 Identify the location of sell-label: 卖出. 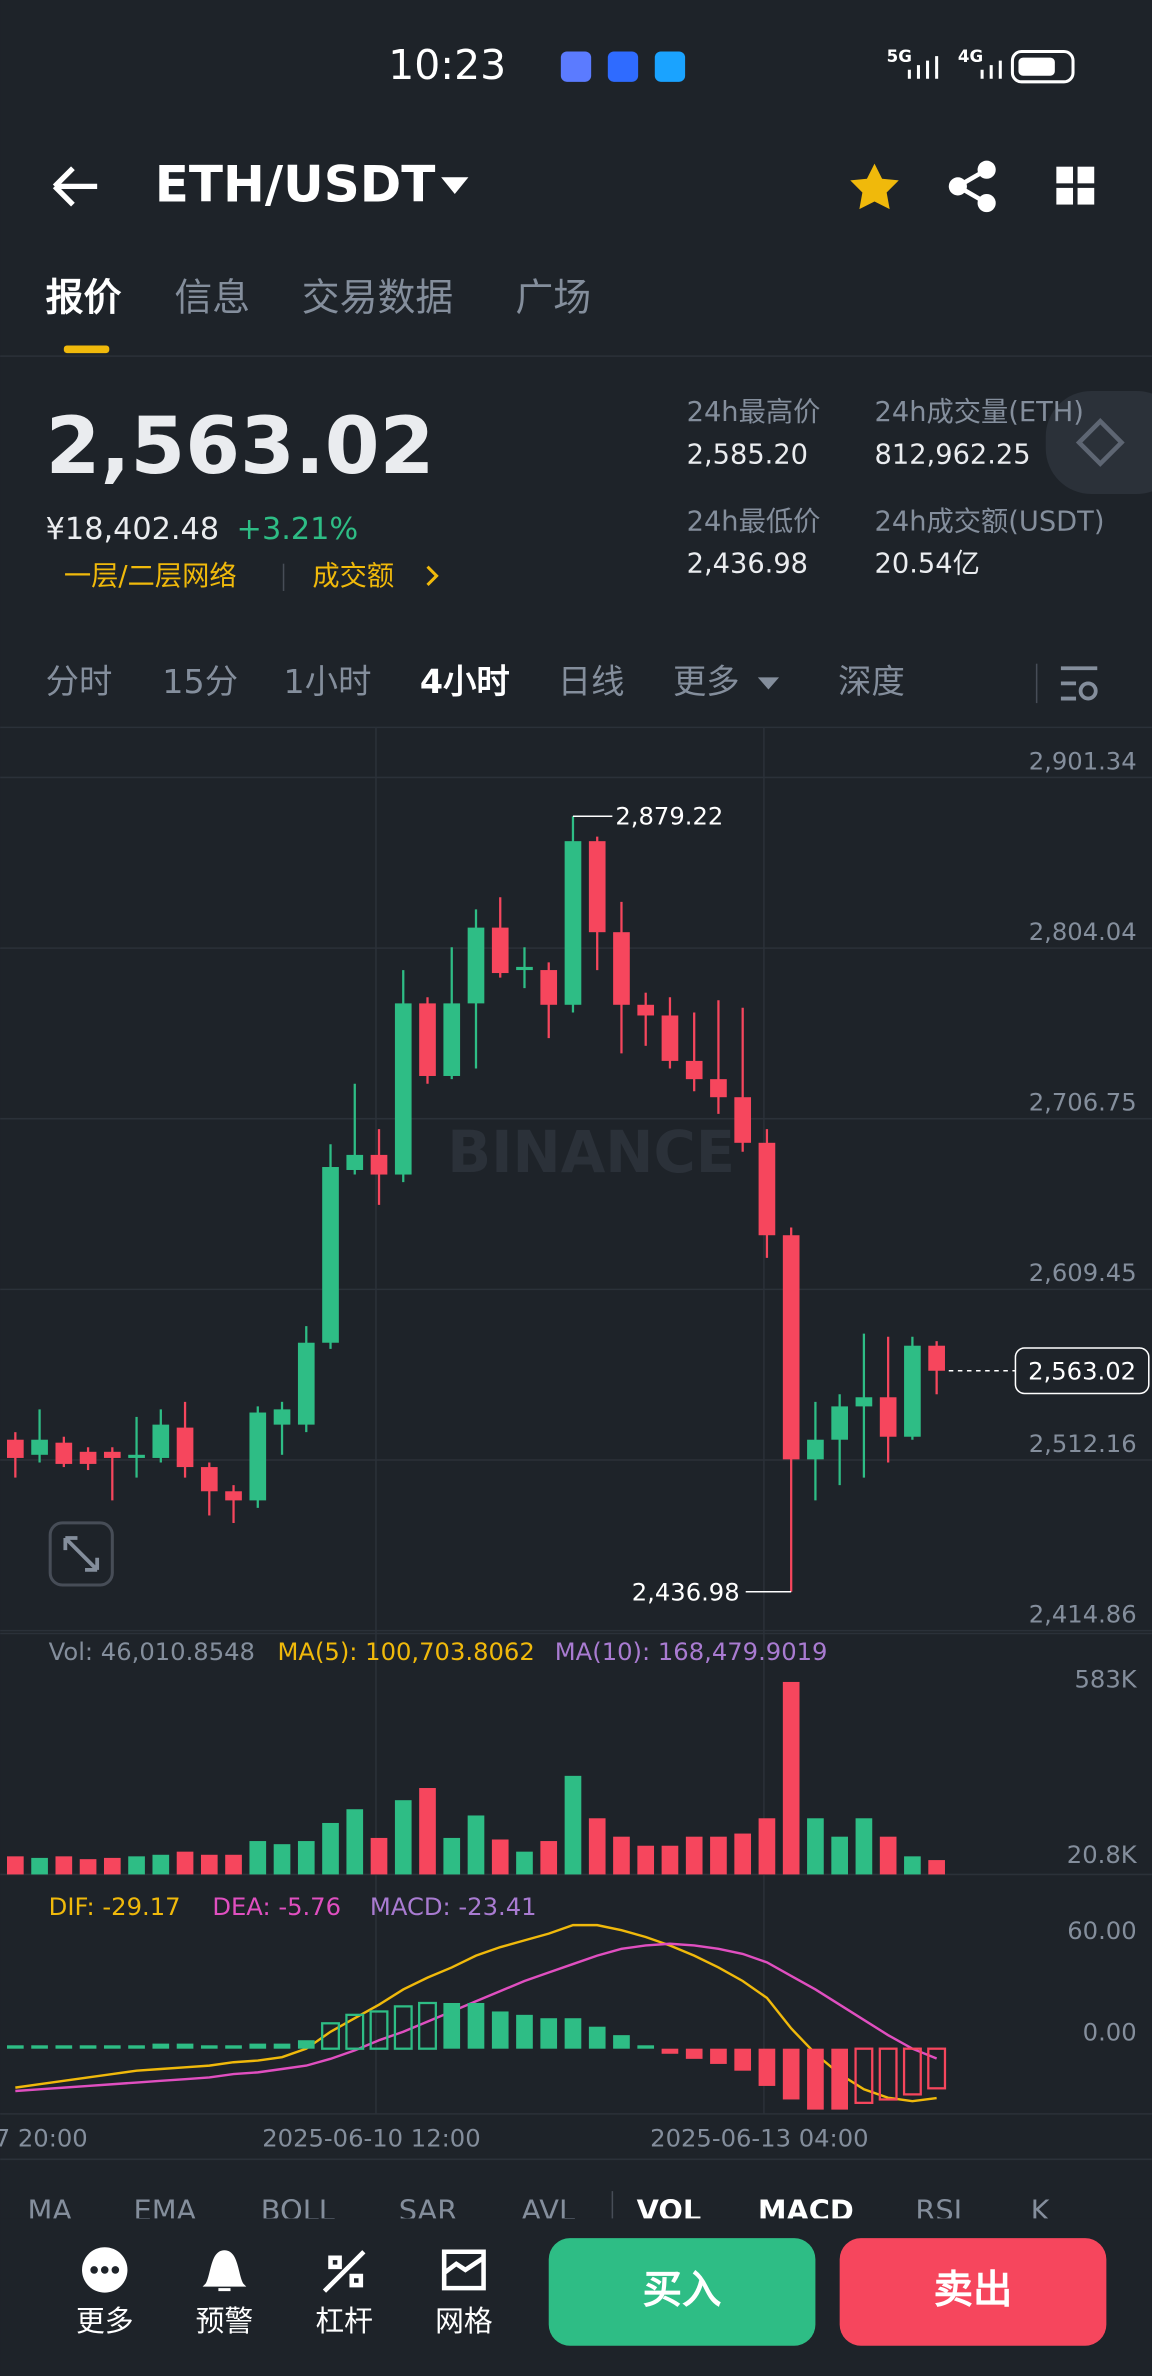
(973, 2290).